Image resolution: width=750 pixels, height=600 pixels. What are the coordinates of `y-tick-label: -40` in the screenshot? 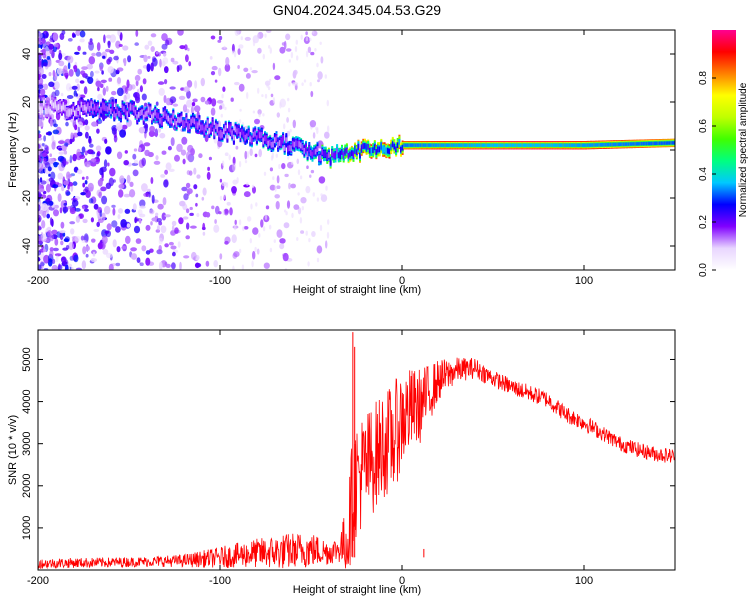 It's located at (27, 246).